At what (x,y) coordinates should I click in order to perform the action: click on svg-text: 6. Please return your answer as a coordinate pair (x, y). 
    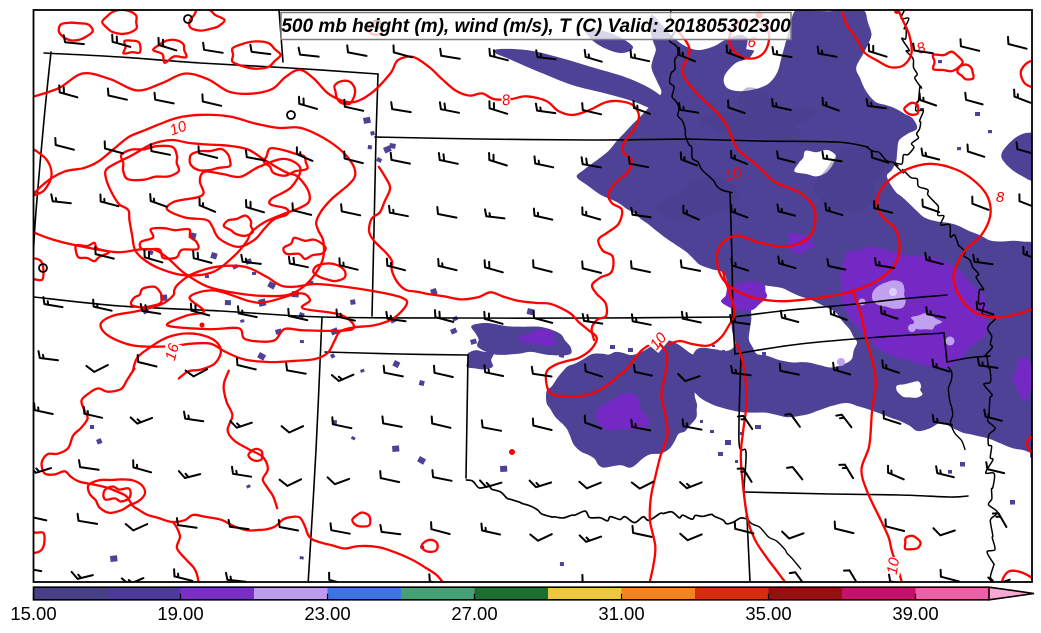
    Looking at the image, I should click on (752, 42).